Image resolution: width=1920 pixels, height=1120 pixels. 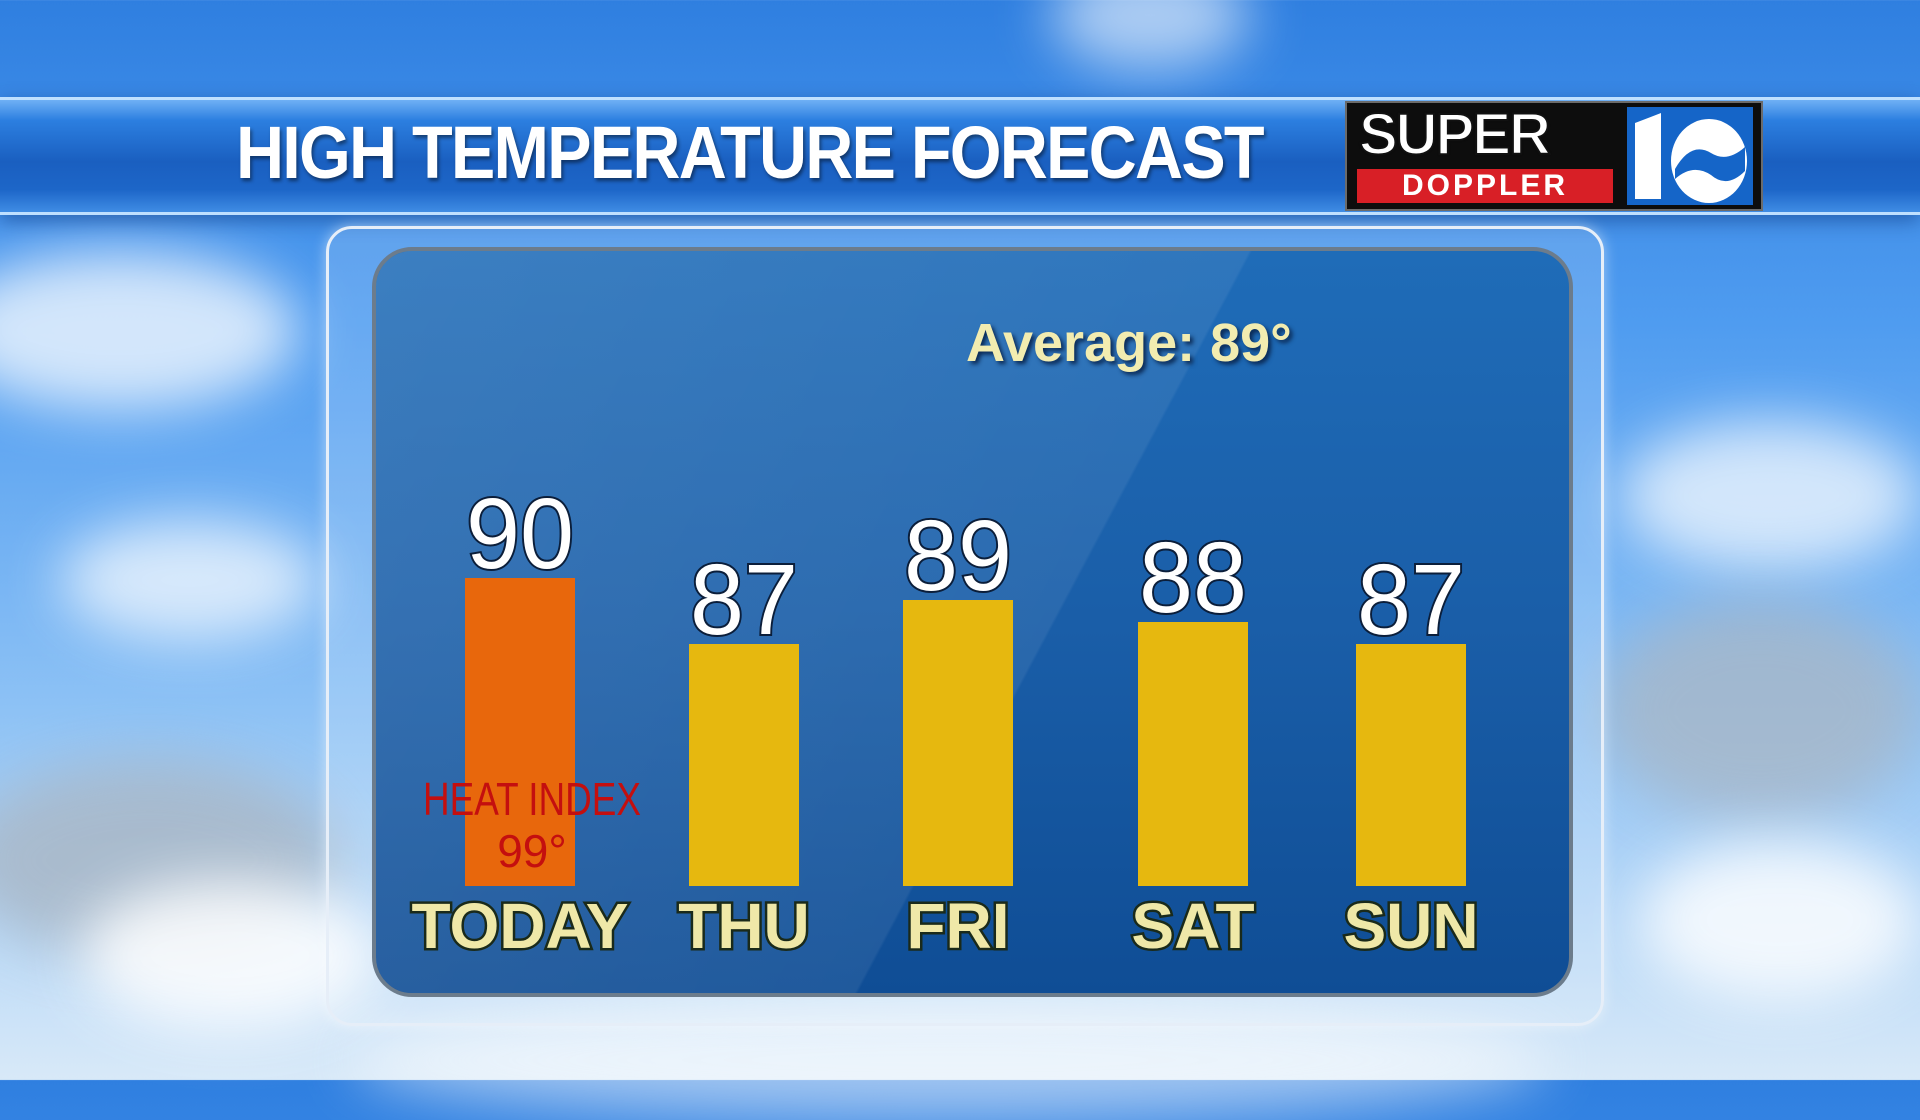 I want to click on day-label-thu: THU, so click(x=744, y=926).